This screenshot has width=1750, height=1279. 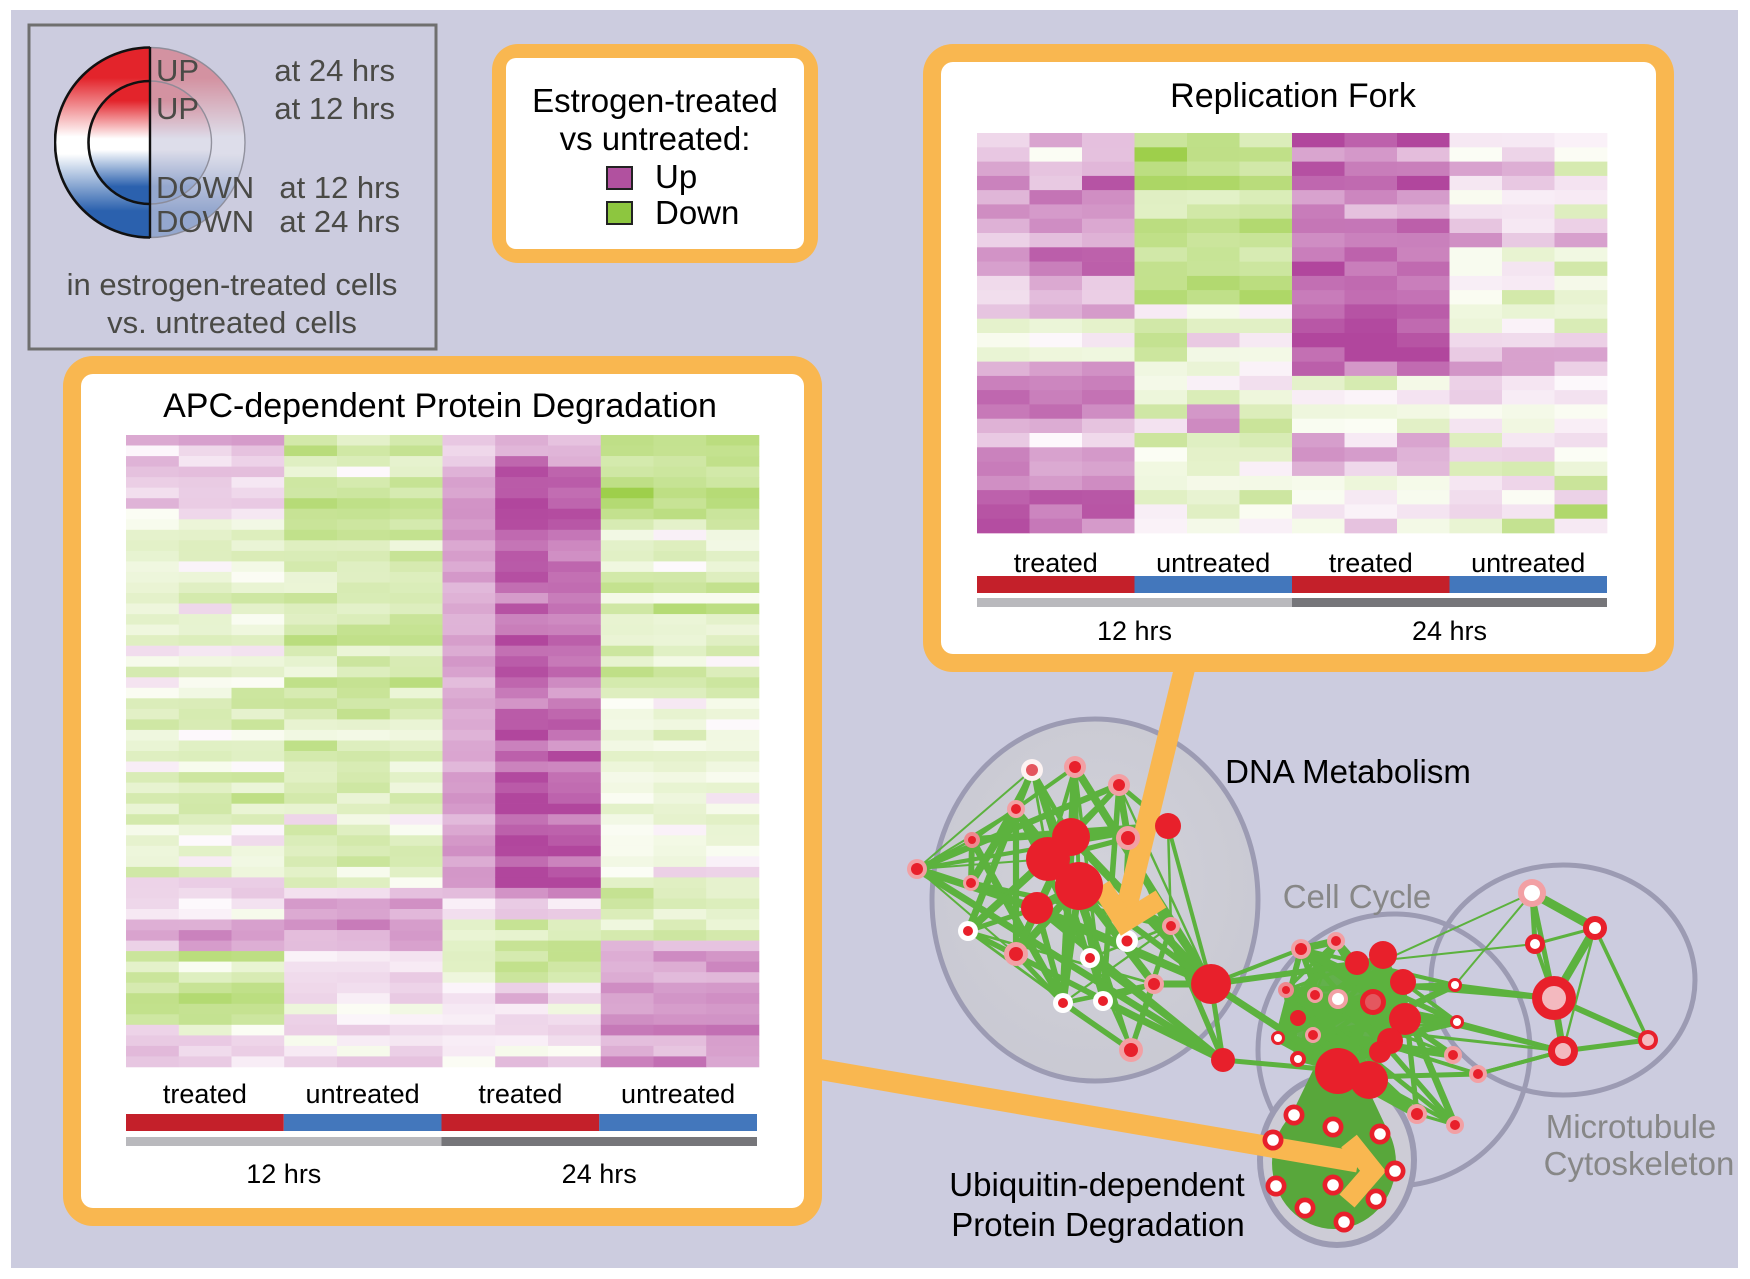 I want to click on svg-text: Microtubule, so click(x=1631, y=1126).